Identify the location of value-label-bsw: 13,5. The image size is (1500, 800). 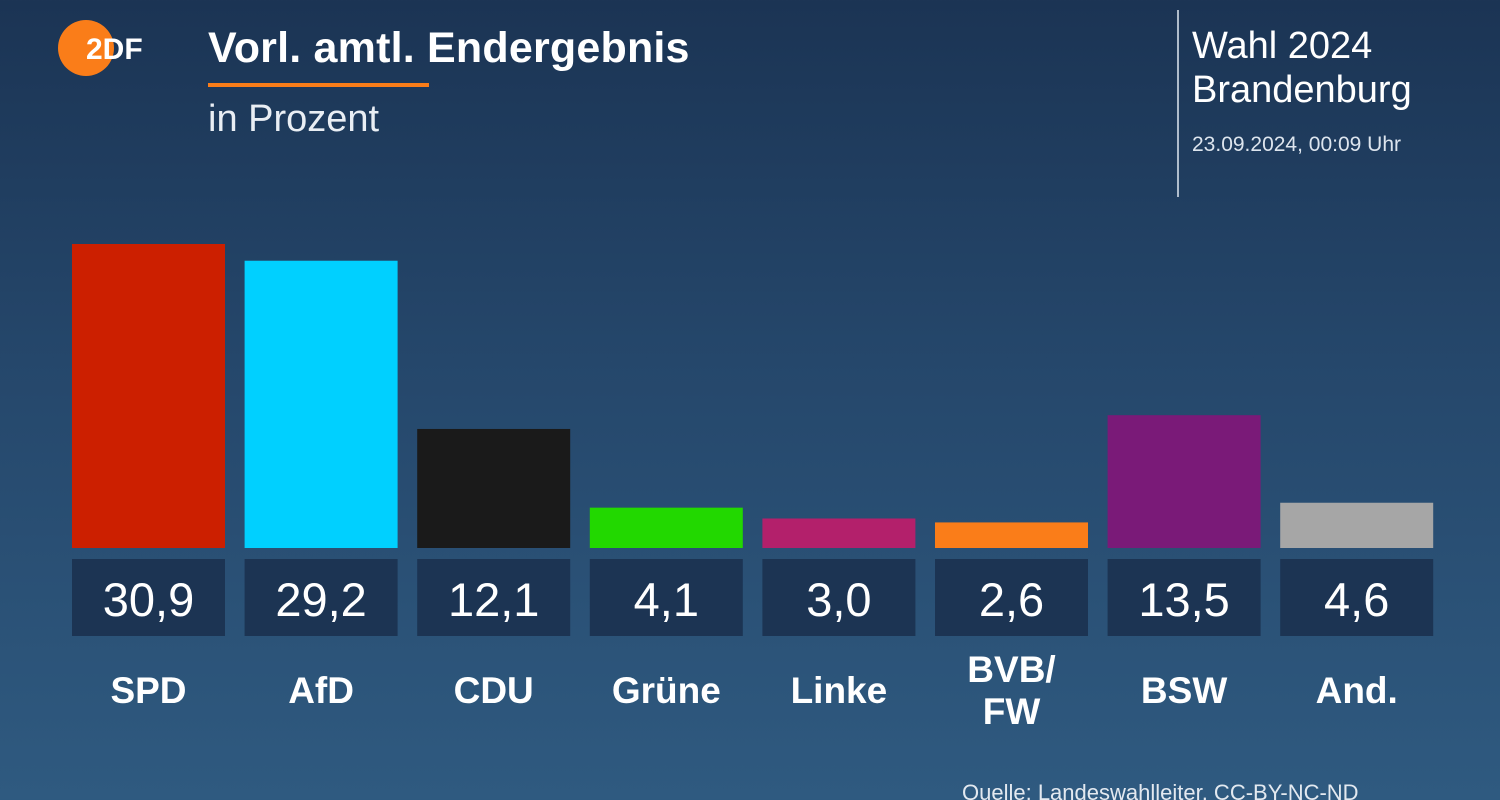
(1183, 599).